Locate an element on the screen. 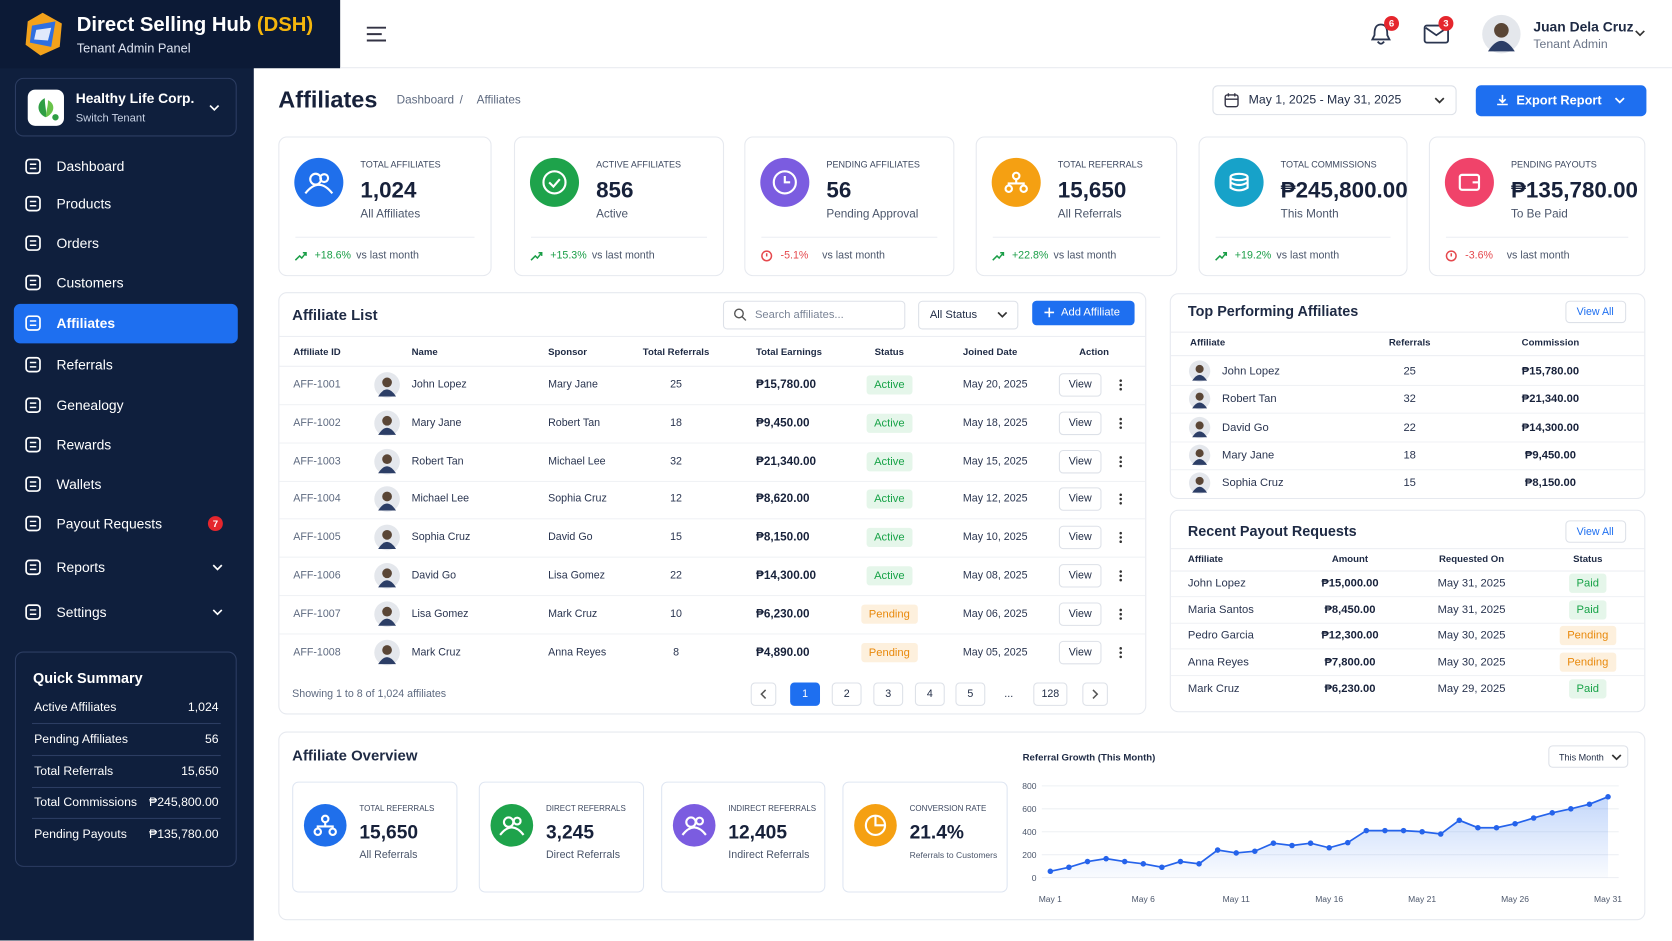  cell-name: Sophia Cruz is located at coordinates (1253, 483).